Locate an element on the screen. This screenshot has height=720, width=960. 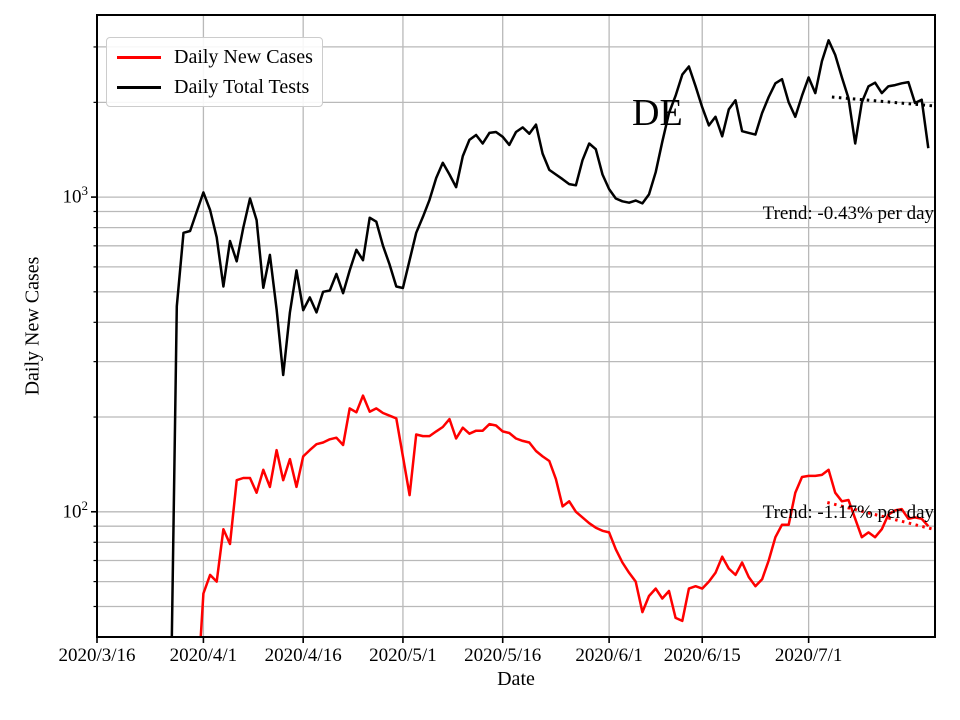
legend-label-total-tests: Daily Total Tests is located at coordinates (242, 87).